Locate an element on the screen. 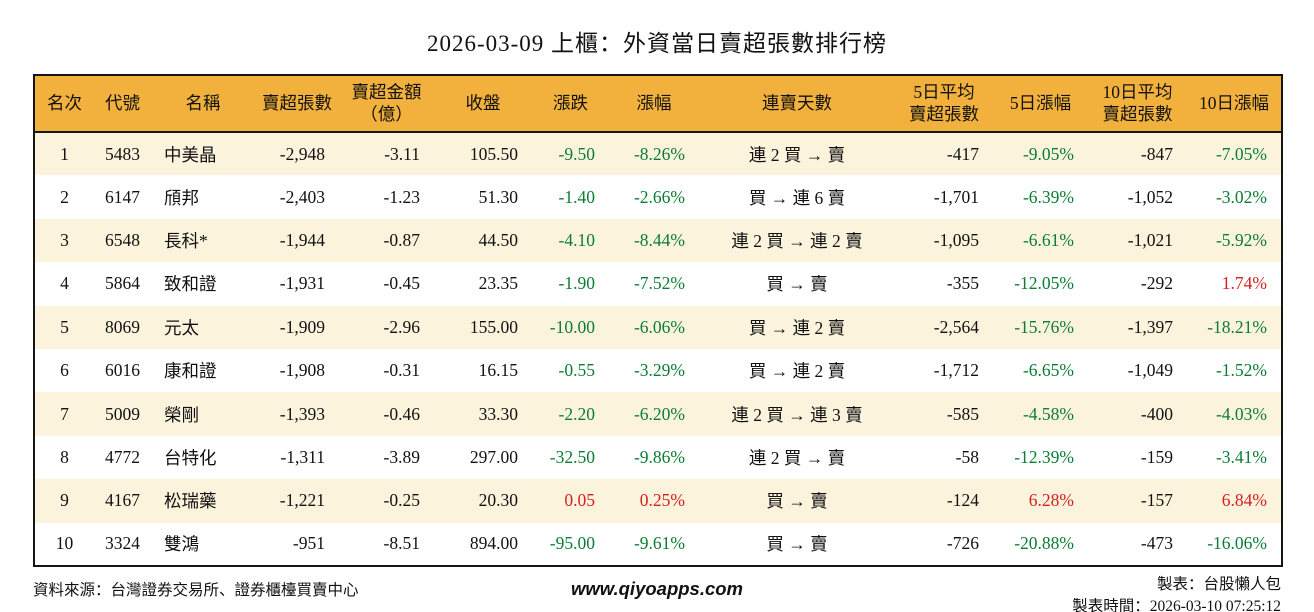  cell-rank: 3 is located at coordinates (64, 239).